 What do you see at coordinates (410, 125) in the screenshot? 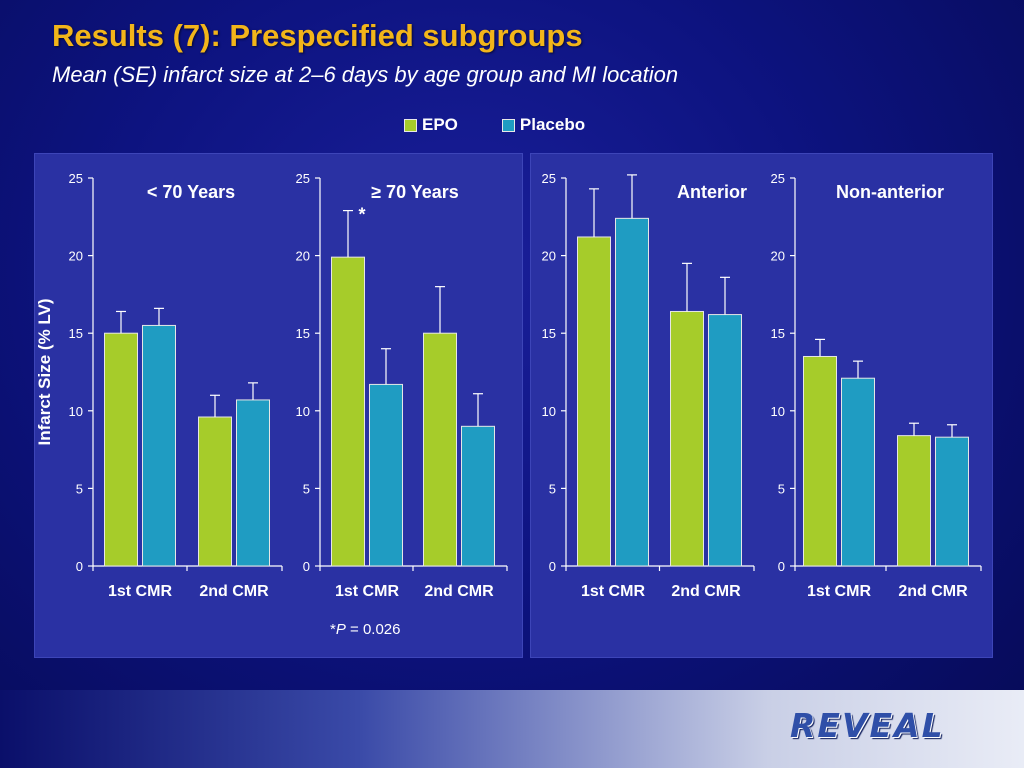
I see `legend-swatch-epo` at bounding box center [410, 125].